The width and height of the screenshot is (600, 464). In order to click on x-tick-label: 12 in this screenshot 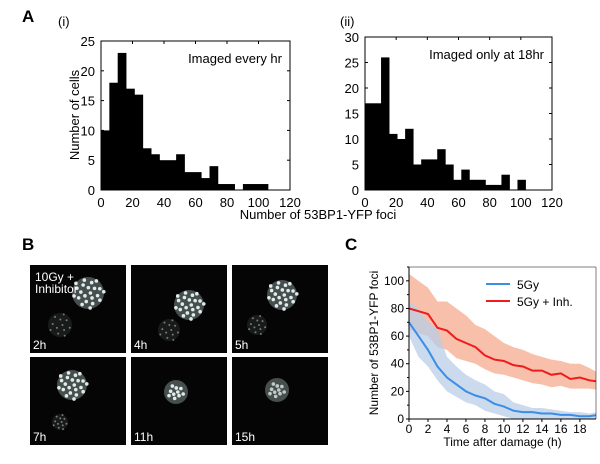, I will do `click(523, 429)`.